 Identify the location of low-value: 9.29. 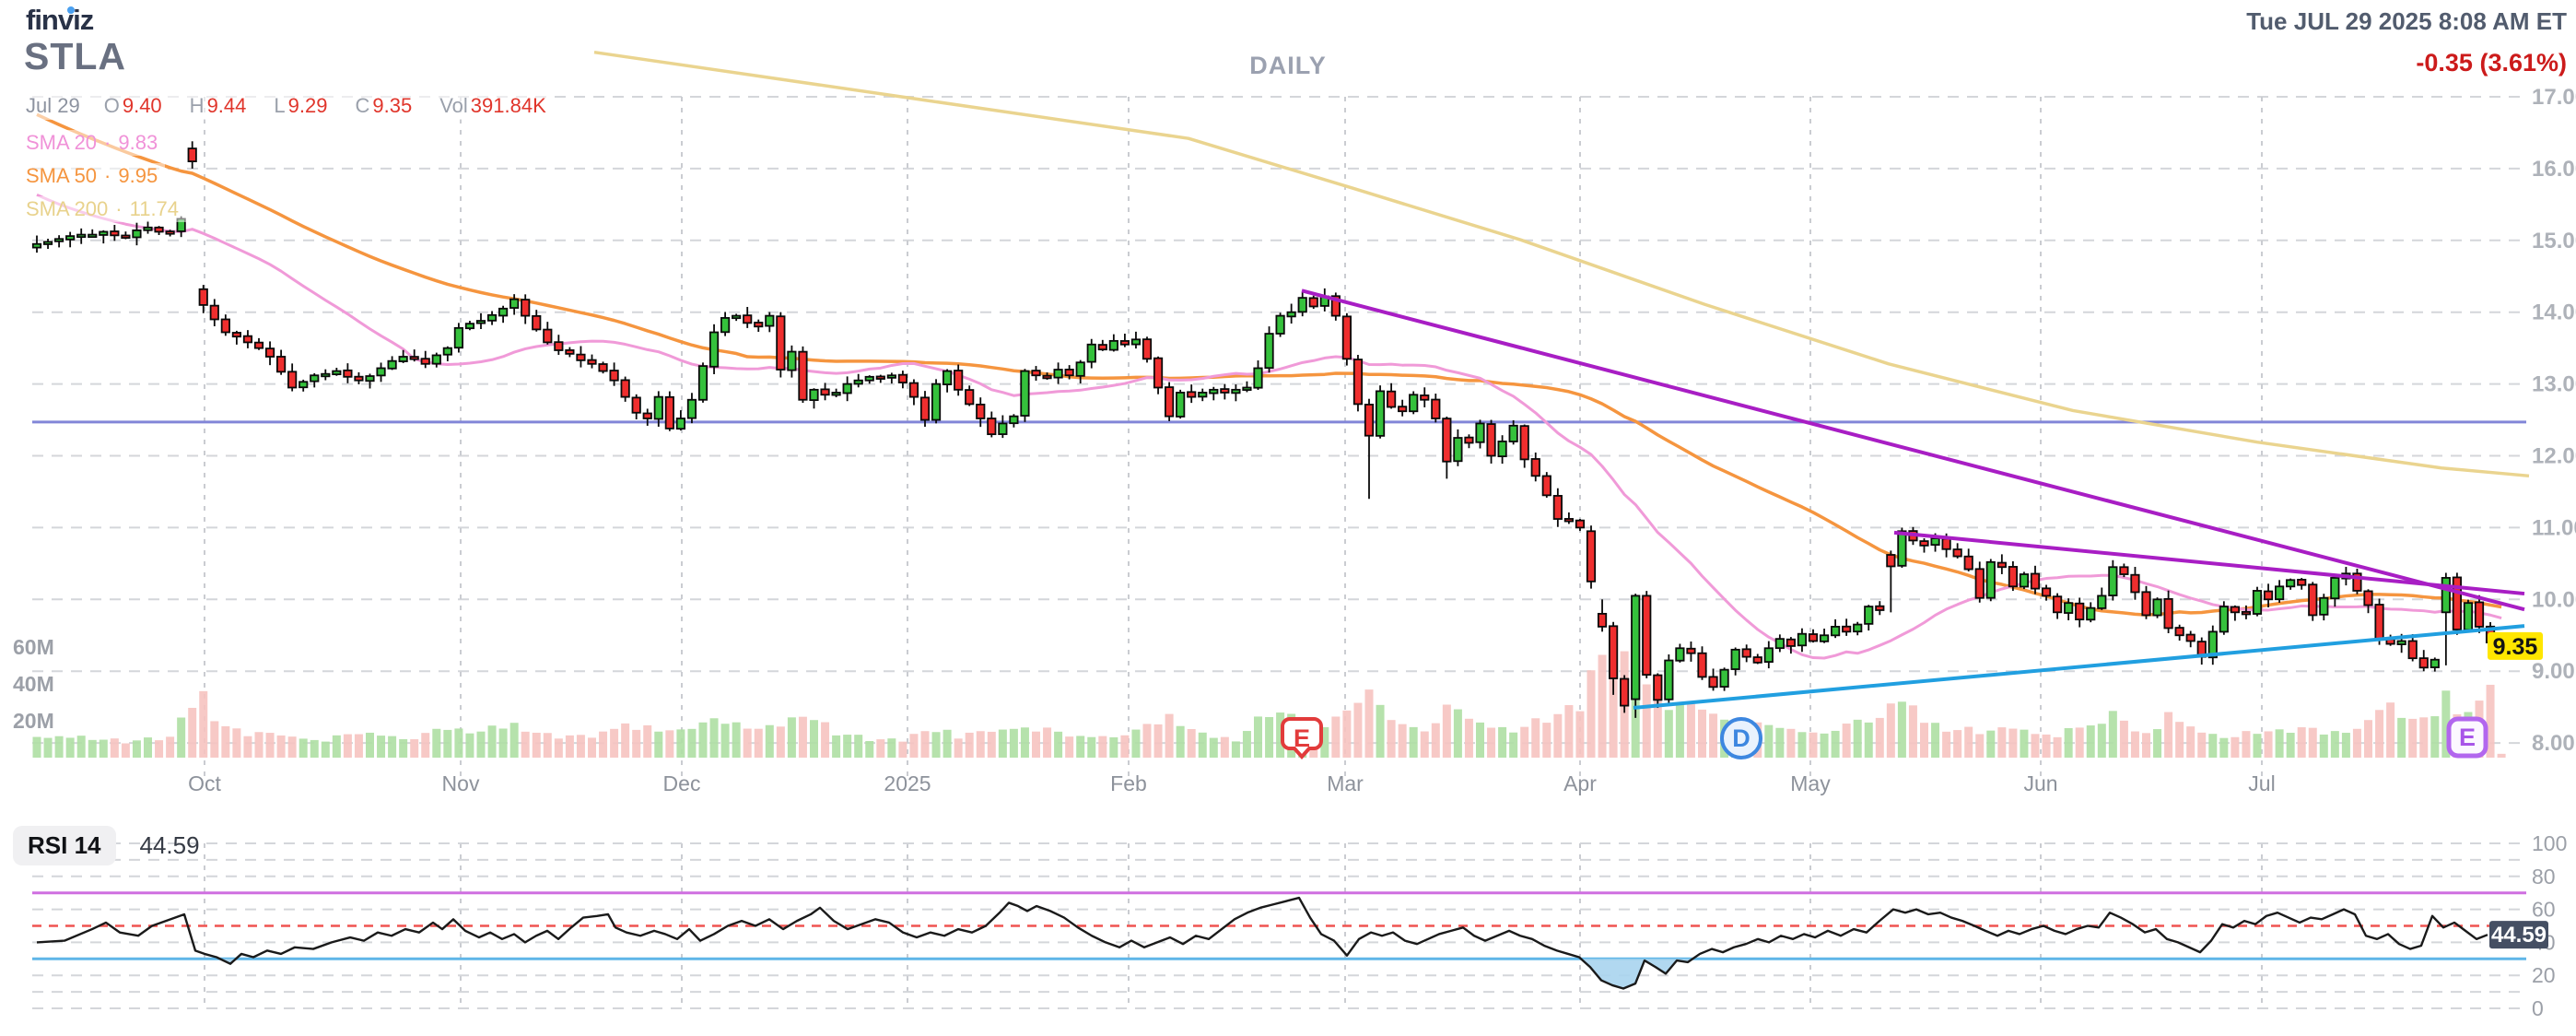
(307, 106).